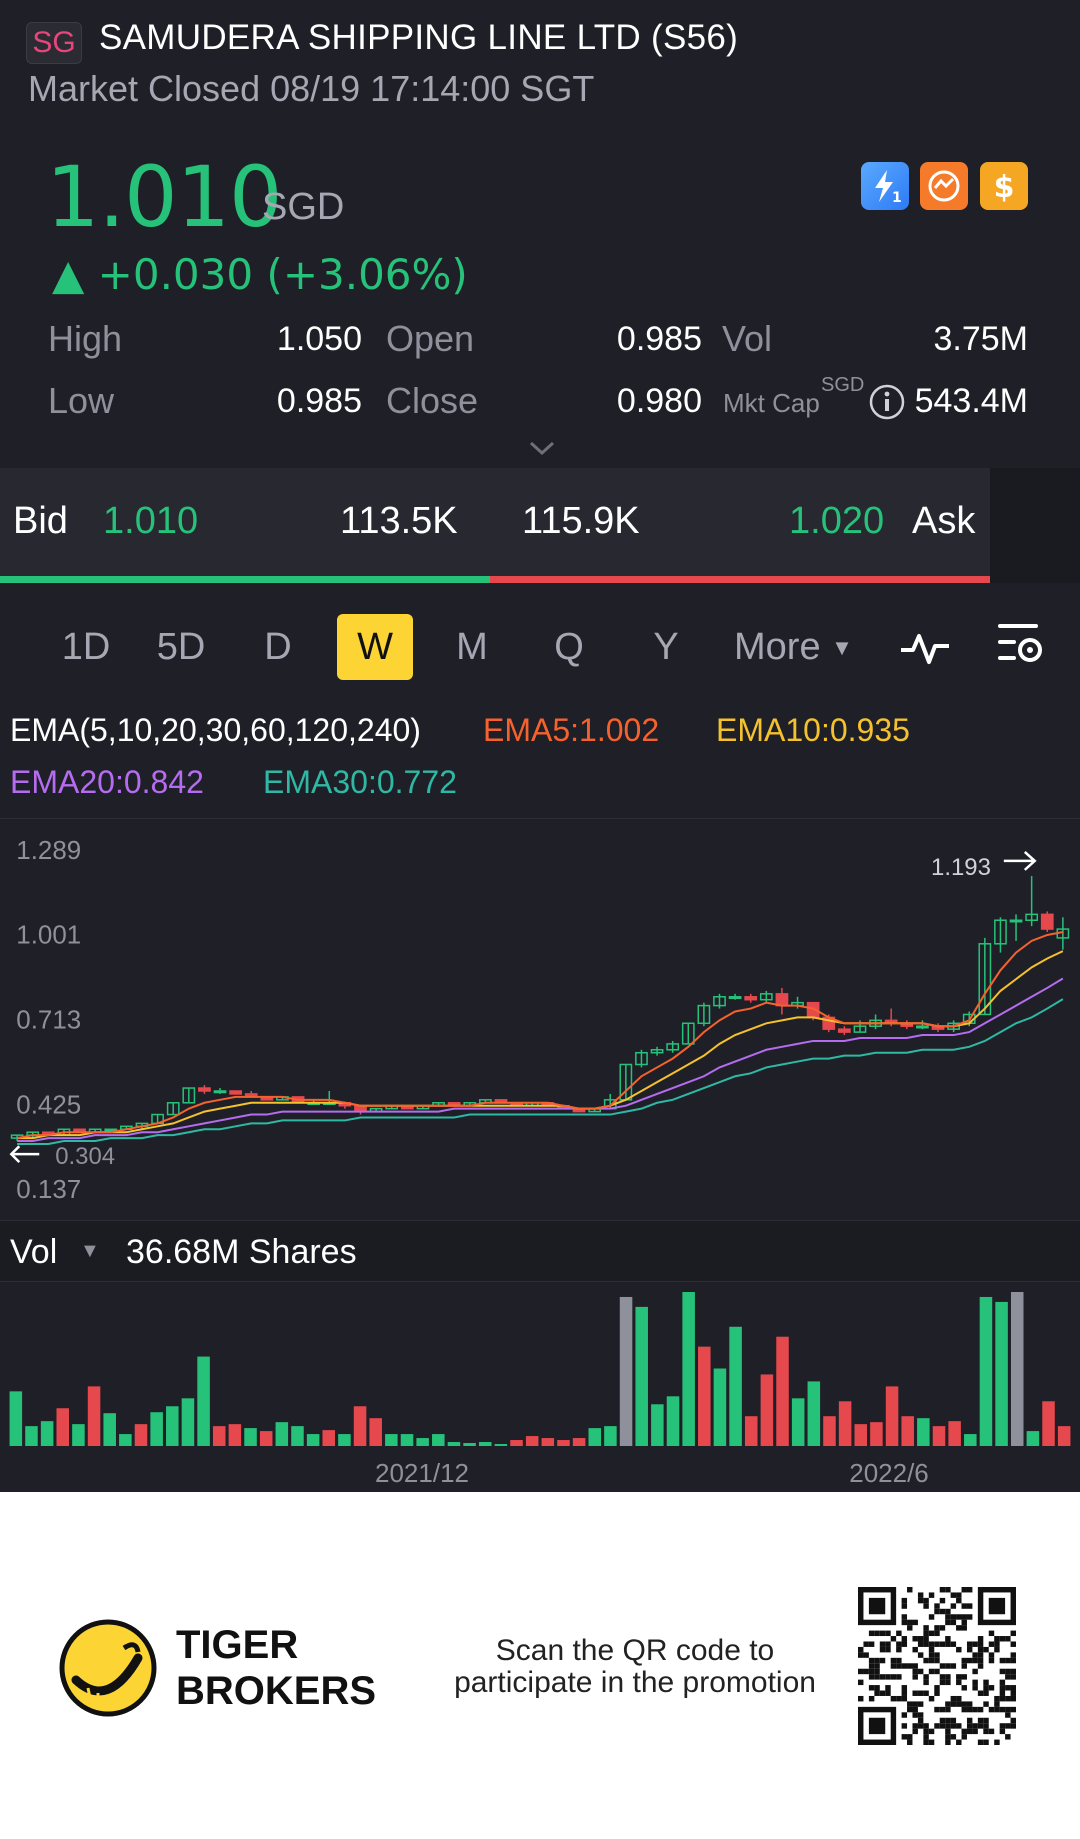 Image resolution: width=1080 pixels, height=1839 pixels. I want to click on ema20-value: EMA20:0.842, so click(107, 782).